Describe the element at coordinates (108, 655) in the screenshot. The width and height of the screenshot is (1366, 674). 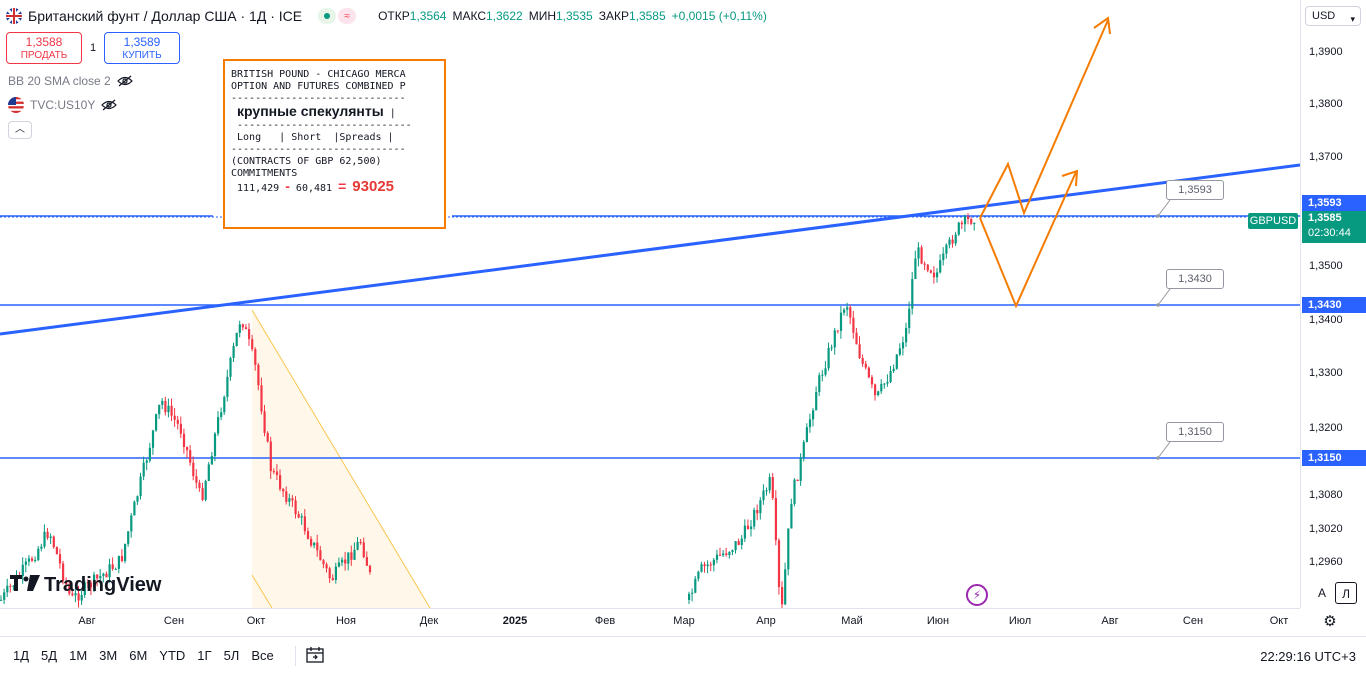
I see `range-button-3m: 3М` at that location.